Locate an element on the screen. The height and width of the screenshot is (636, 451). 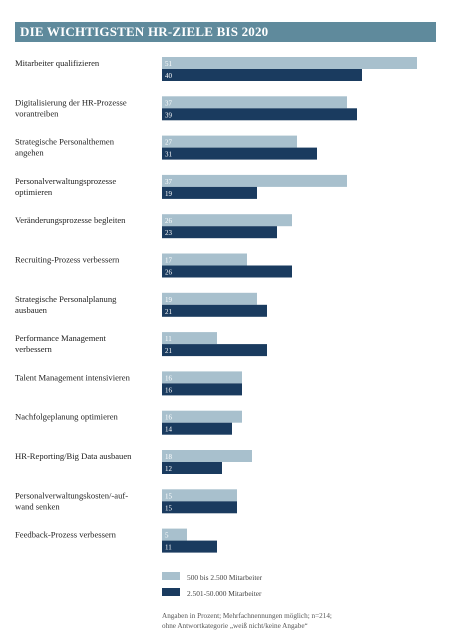
category-label: Personalverwaltungsprozesse is located at coordinates (65, 181).